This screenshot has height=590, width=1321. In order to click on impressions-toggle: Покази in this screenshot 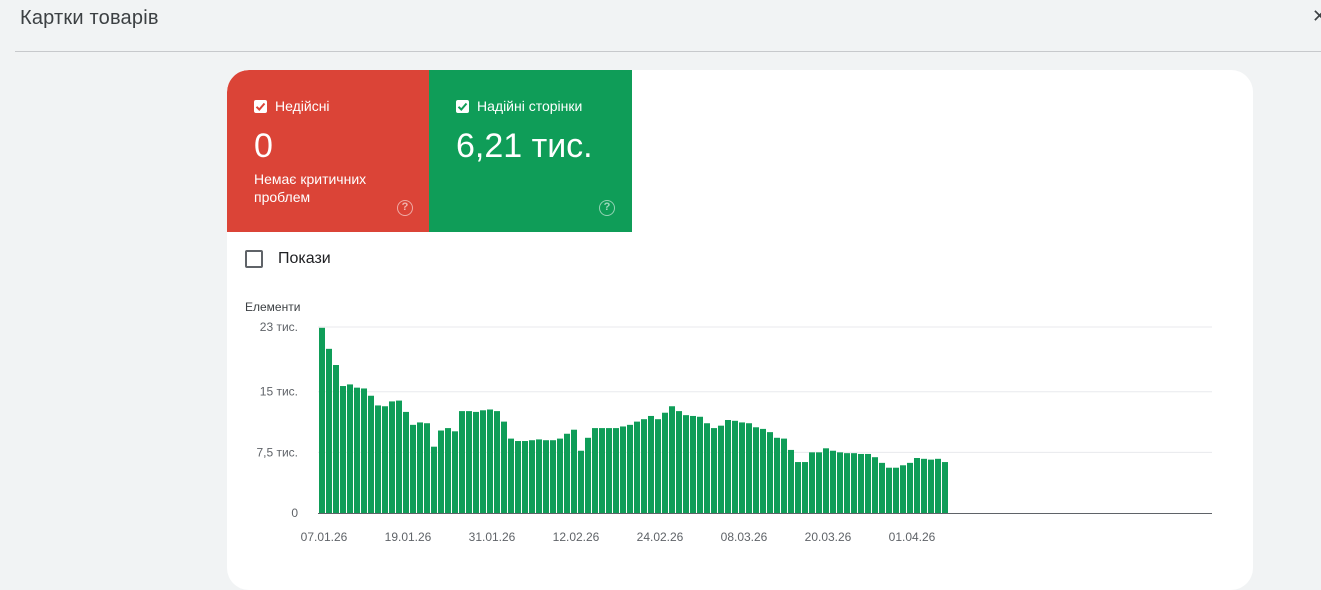, I will do `click(288, 259)`.